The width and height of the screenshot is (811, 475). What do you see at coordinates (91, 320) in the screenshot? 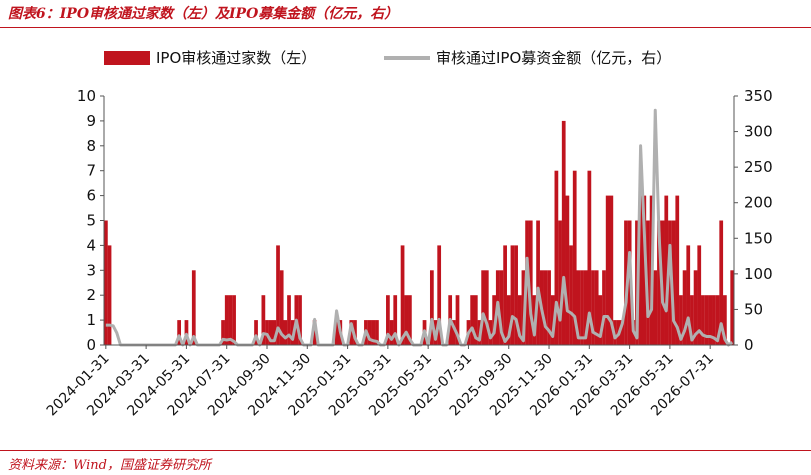
I see `y-left-tick-label: 1` at bounding box center [91, 320].